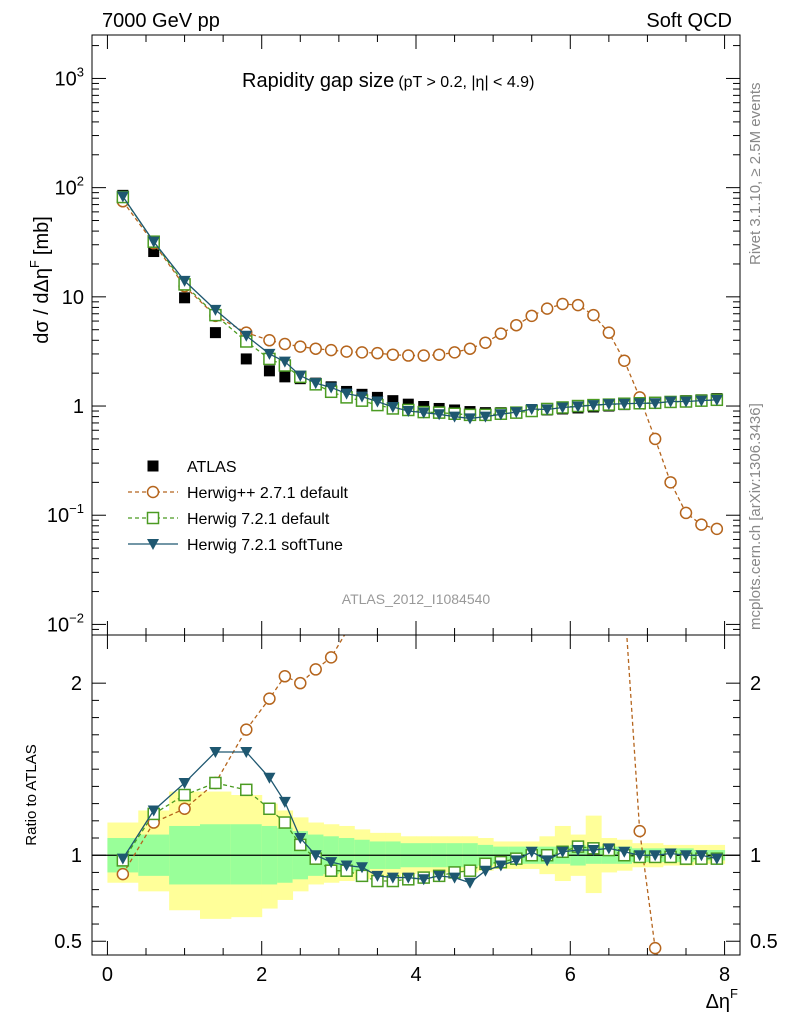 This screenshot has width=786, height=1024. Describe the element at coordinates (755, 516) in the screenshot. I see `mcplots-url: mcplots.cern.ch [arXiv:1306.3436]` at that location.